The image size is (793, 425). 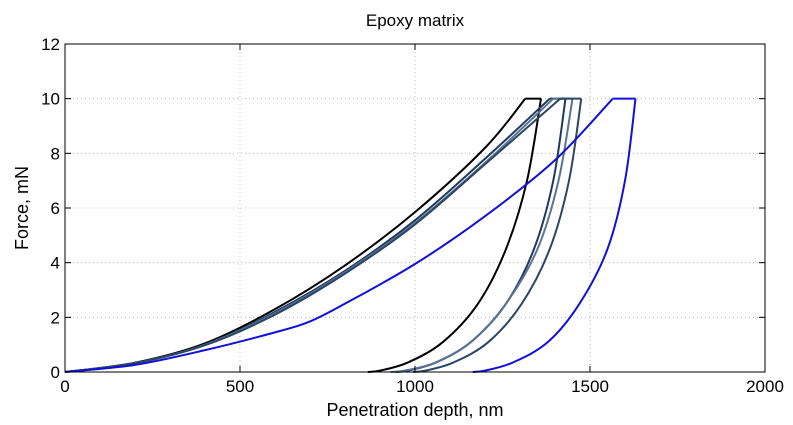 I want to click on x-tick-label: 0, so click(x=64, y=386).